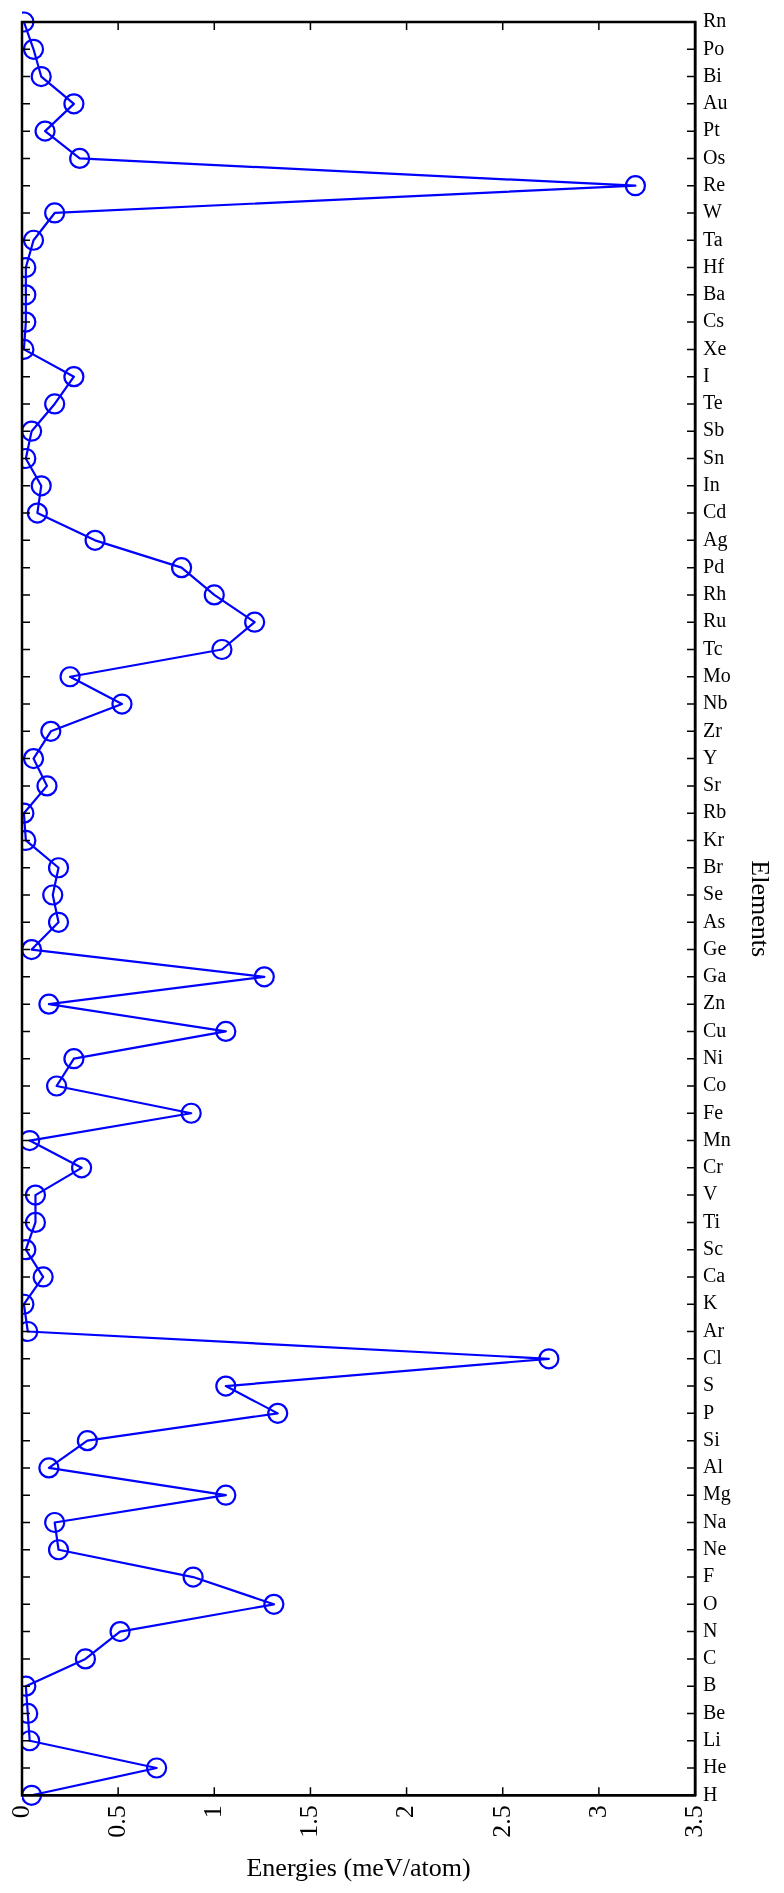 The width and height of the screenshot is (784, 1893). Describe the element at coordinates (714, 156) in the screenshot. I see `y-tick-label: Os` at that location.